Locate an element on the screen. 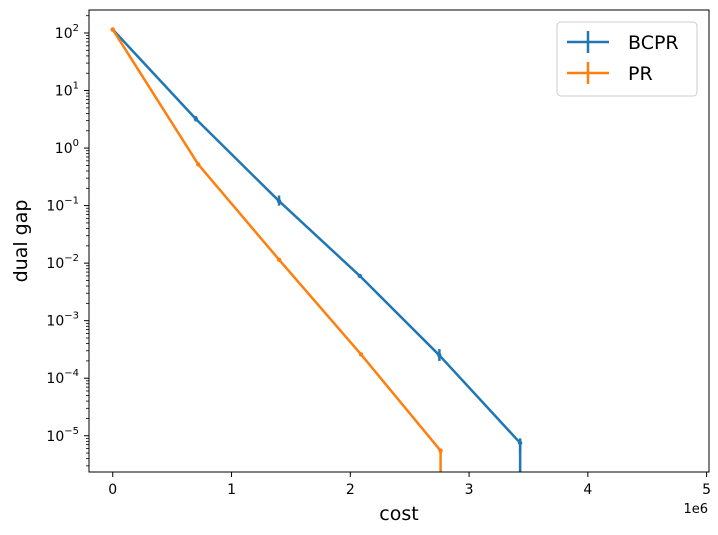 The height and width of the screenshot is (535, 718). x-tick-label-5: 5 is located at coordinates (706, 490).